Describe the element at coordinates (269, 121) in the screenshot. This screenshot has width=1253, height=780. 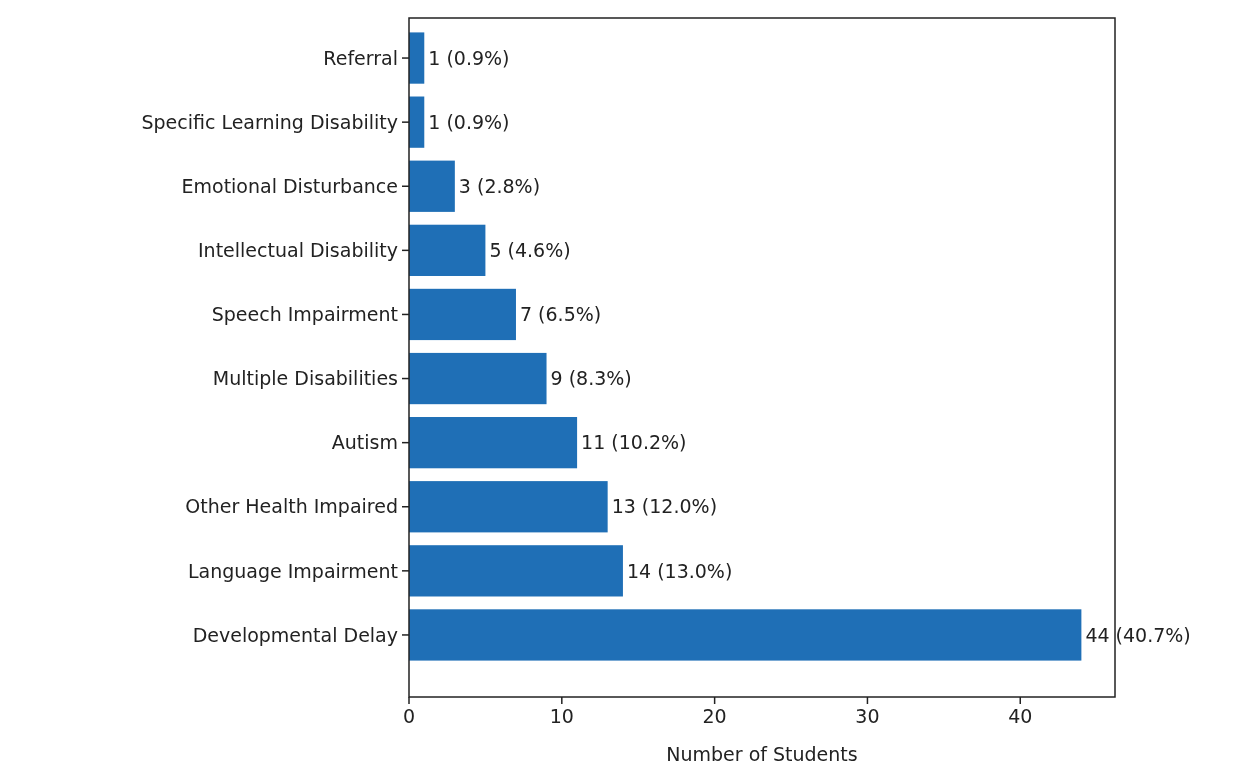
I see `y-tick-label: Specific Learning Disability` at that location.